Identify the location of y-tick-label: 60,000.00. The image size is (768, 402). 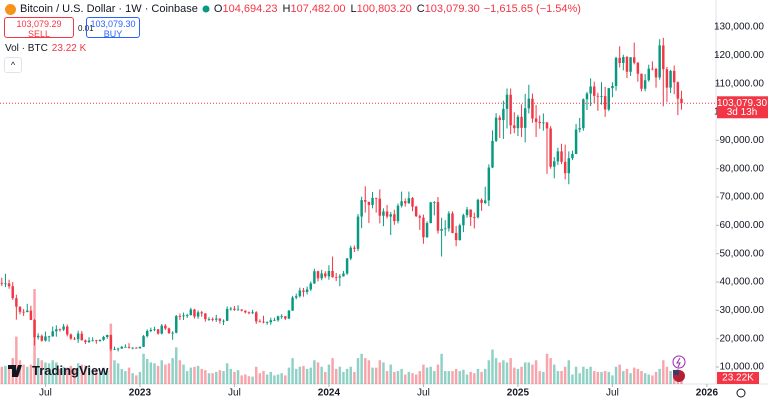
(742, 225).